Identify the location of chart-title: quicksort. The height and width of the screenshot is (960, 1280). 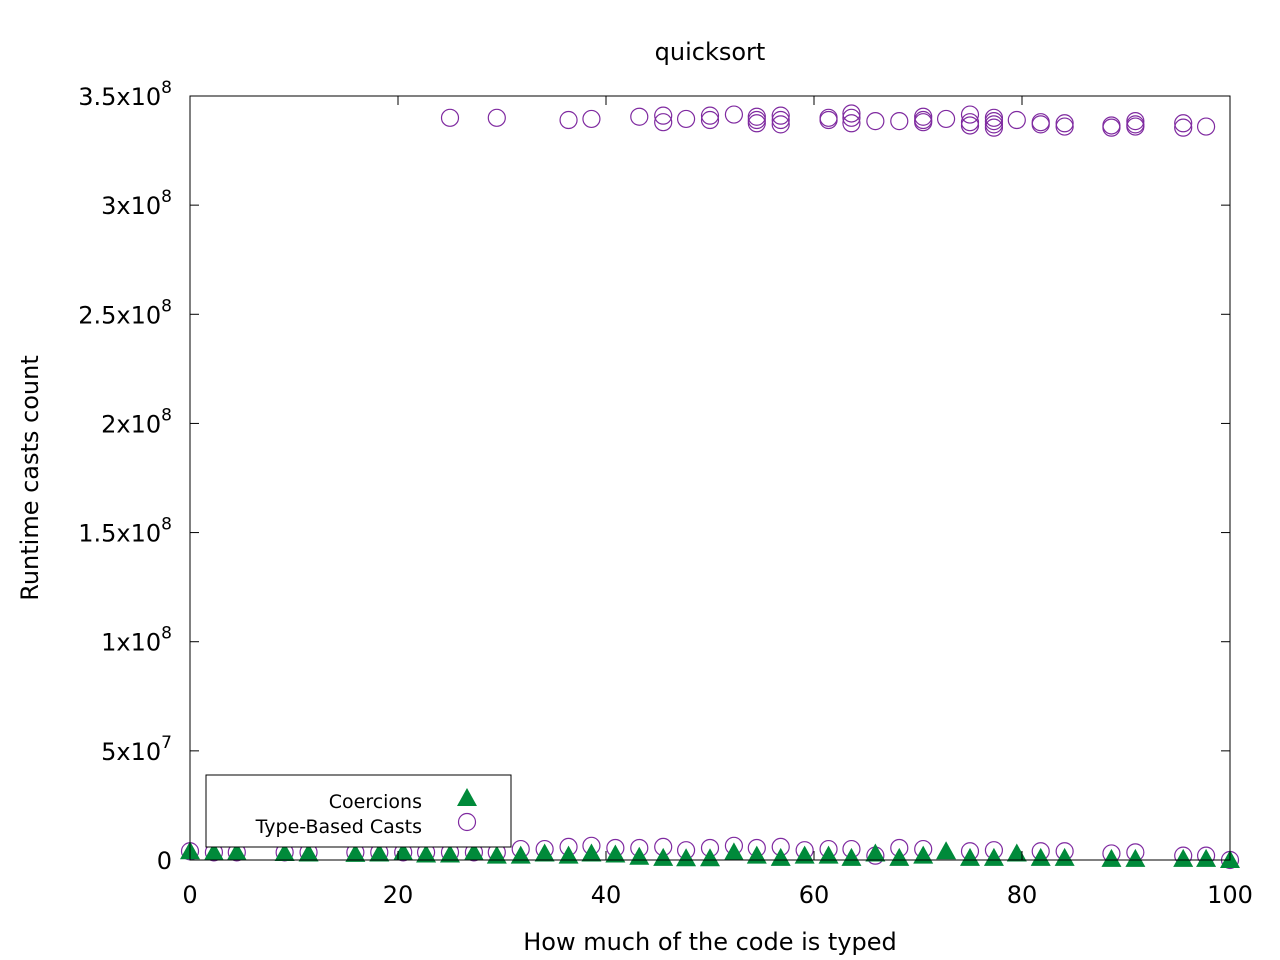
(710, 52).